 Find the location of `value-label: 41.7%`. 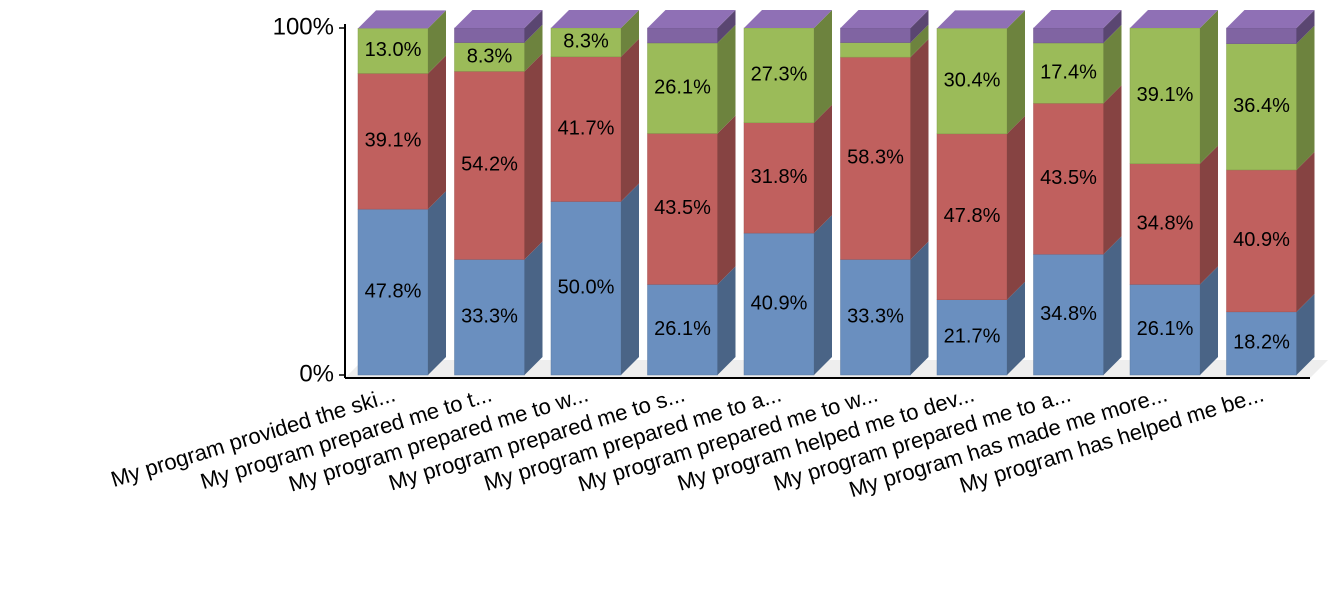

value-label: 41.7% is located at coordinates (586, 128).